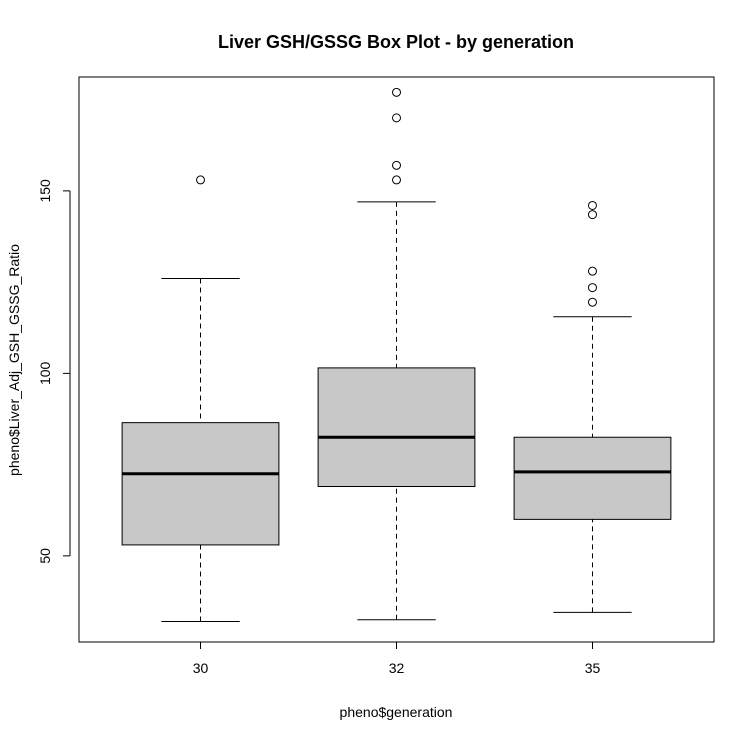 The width and height of the screenshot is (755, 741). What do you see at coordinates (45, 191) in the screenshot?
I see `y-tick-label: 150` at bounding box center [45, 191].